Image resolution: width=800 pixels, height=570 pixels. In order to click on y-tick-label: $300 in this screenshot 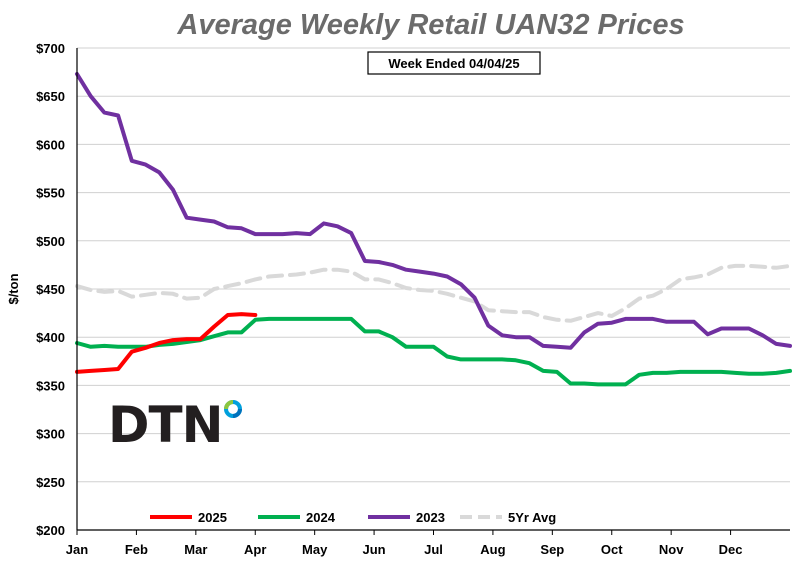, I will do `click(50, 434)`.